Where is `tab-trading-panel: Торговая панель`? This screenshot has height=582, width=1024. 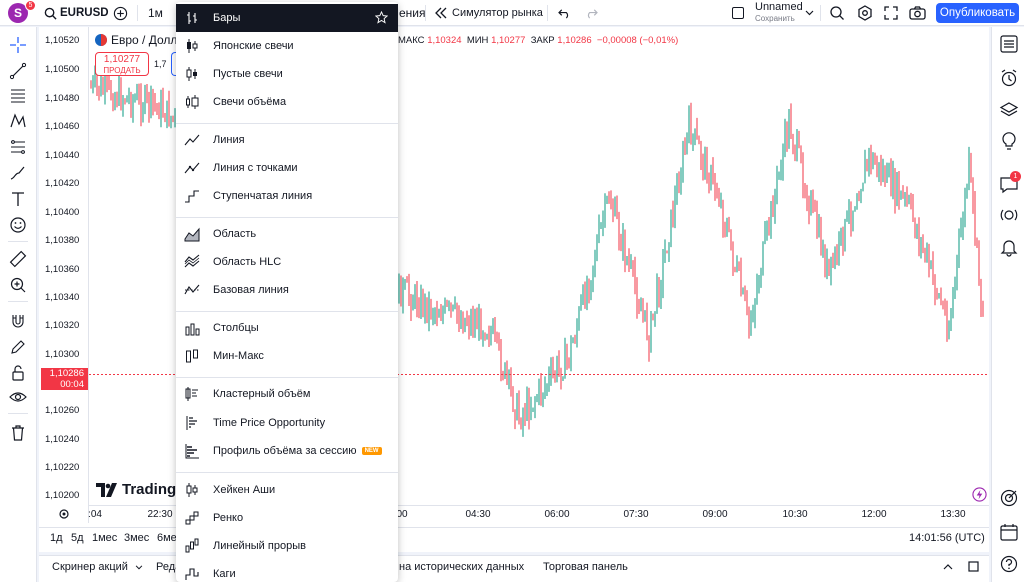
tab-trading-panel: Торговая панель is located at coordinates (585, 567).